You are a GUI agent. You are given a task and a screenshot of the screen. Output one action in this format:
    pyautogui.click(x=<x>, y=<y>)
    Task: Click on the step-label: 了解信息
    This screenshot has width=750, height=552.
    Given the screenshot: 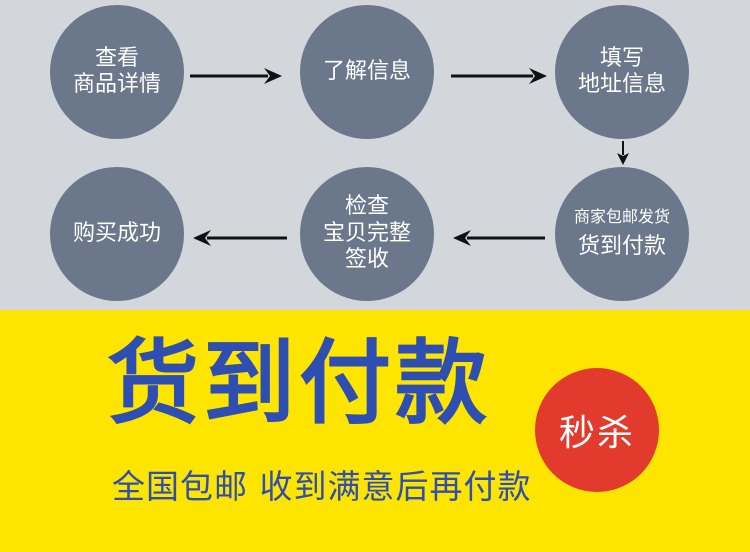 What is the action you would take?
    pyautogui.click(x=366, y=71)
    